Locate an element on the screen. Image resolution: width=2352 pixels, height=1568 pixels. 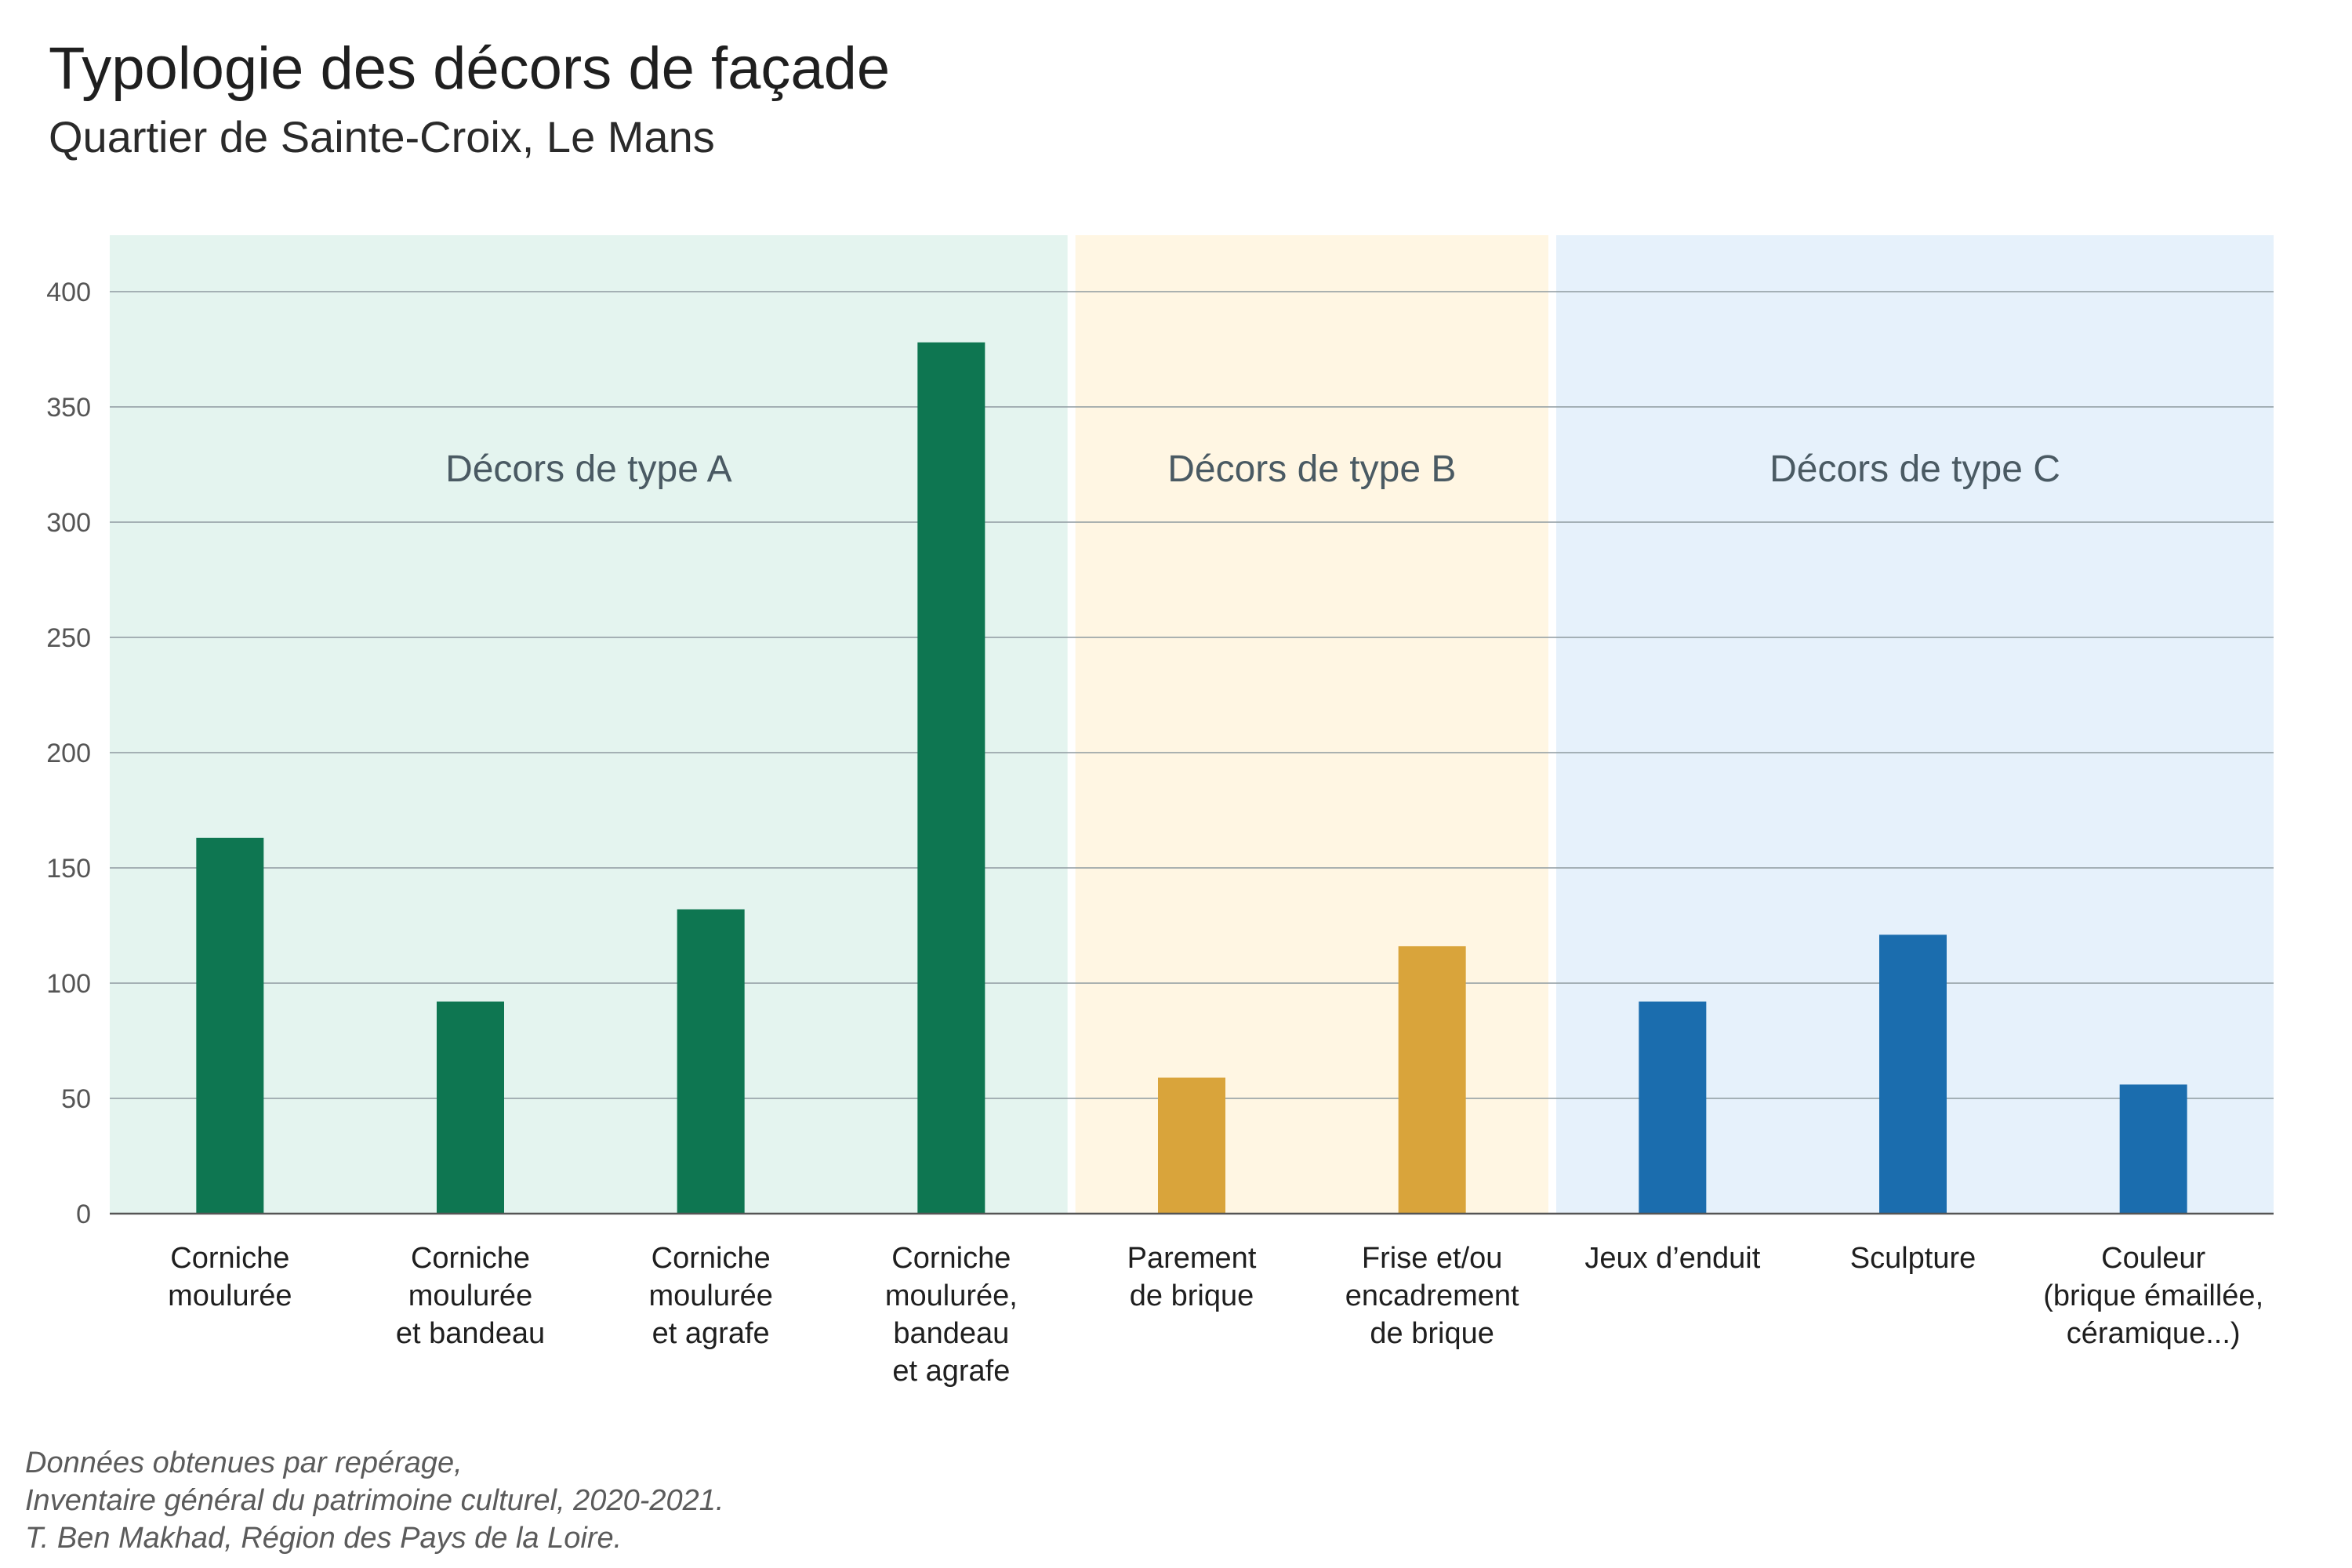
y-tick-label: 300 is located at coordinates (68, 523).